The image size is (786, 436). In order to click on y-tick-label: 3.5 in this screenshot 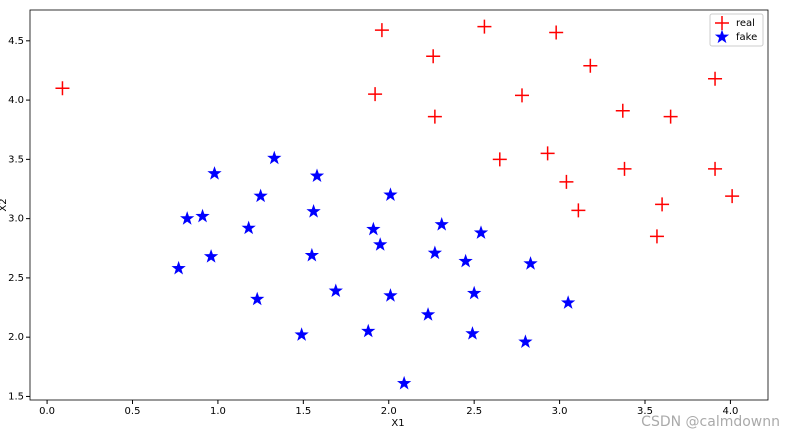, I will do `click(16, 159)`.